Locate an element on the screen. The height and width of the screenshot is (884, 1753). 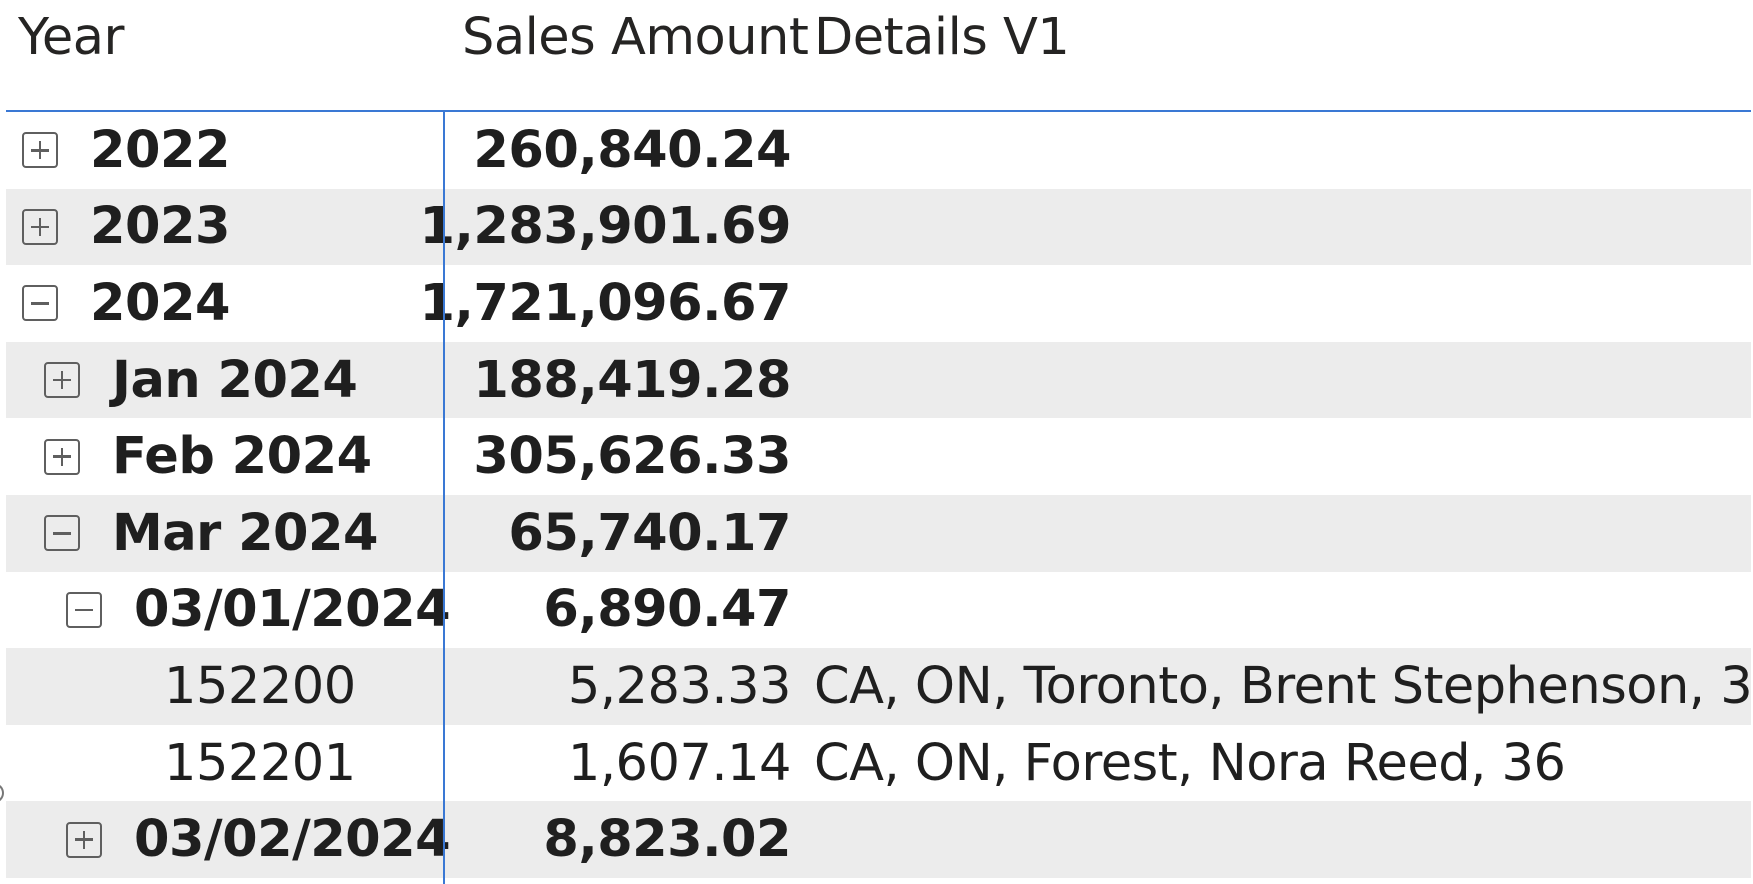
sales-amount-cell: 1,607.14 is located at coordinates (679, 763).